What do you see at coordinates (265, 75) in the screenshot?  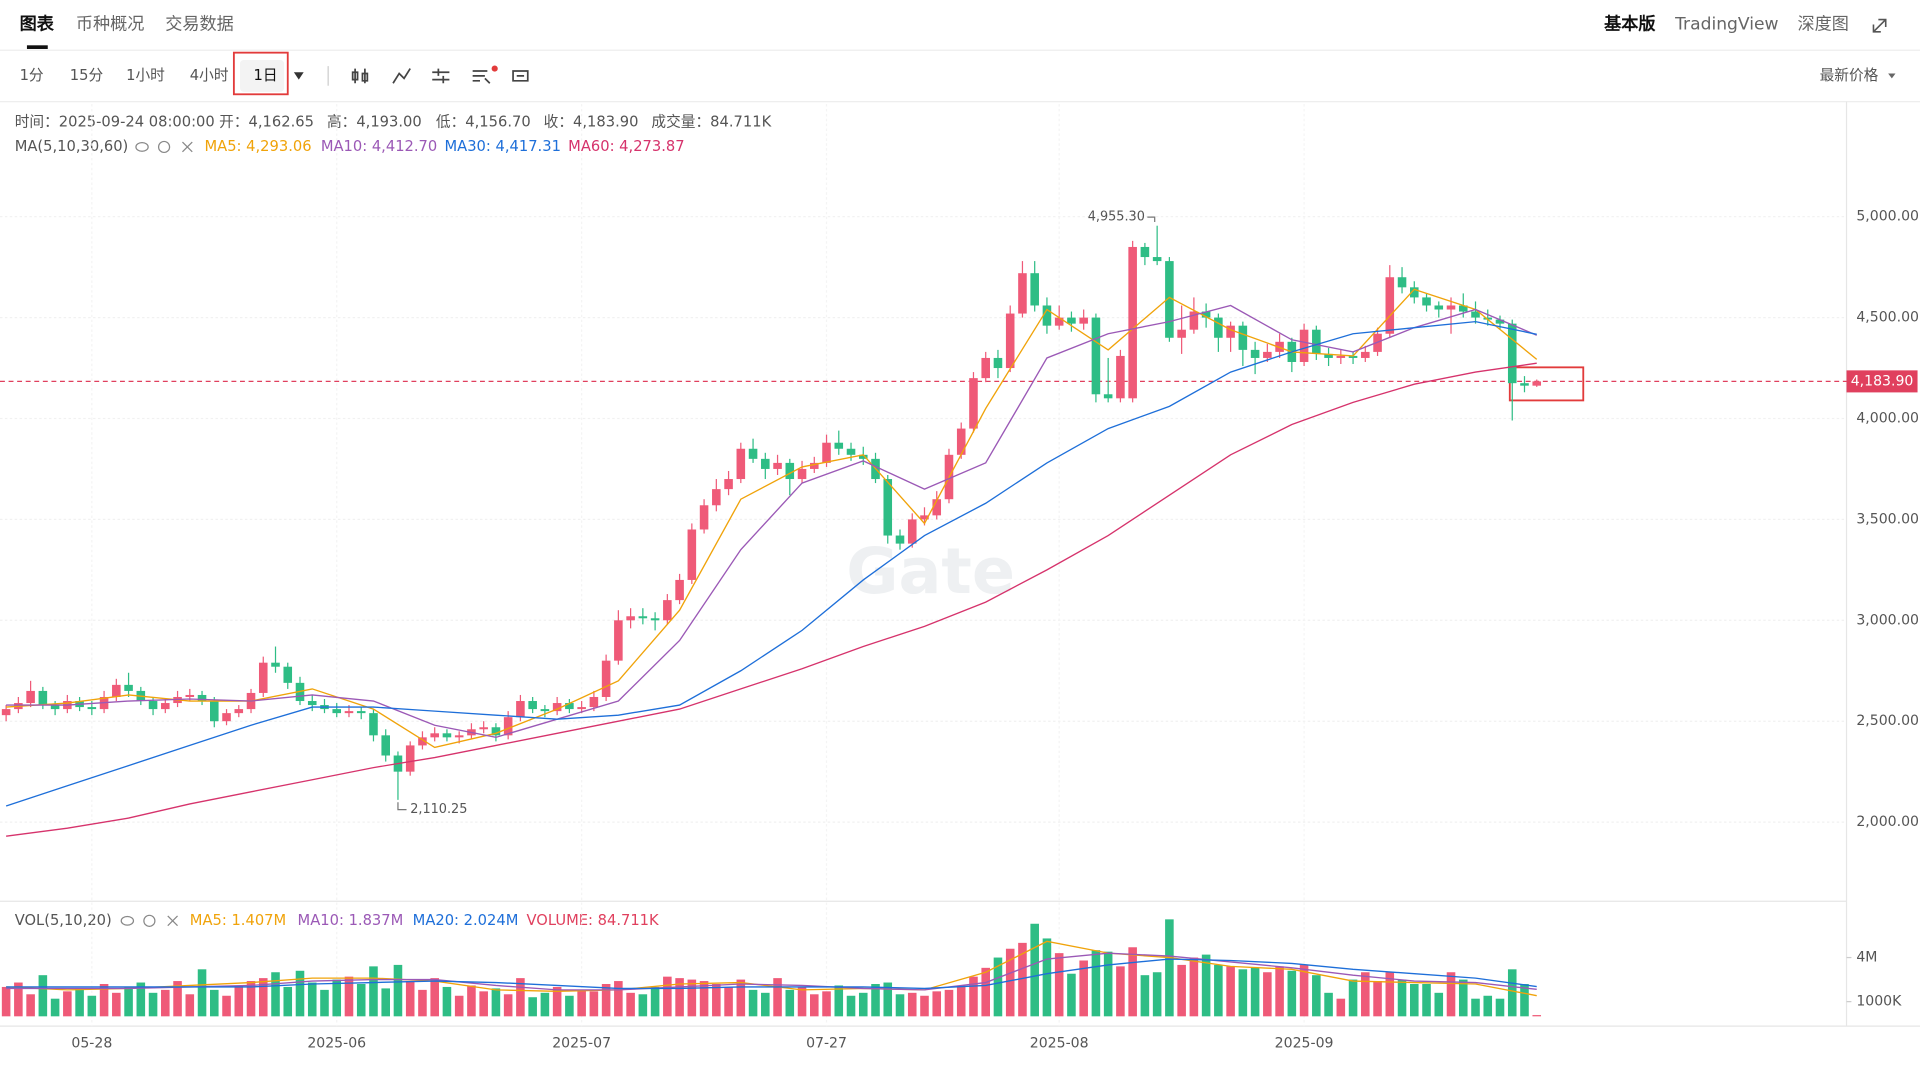 I see `interval: 1日` at bounding box center [265, 75].